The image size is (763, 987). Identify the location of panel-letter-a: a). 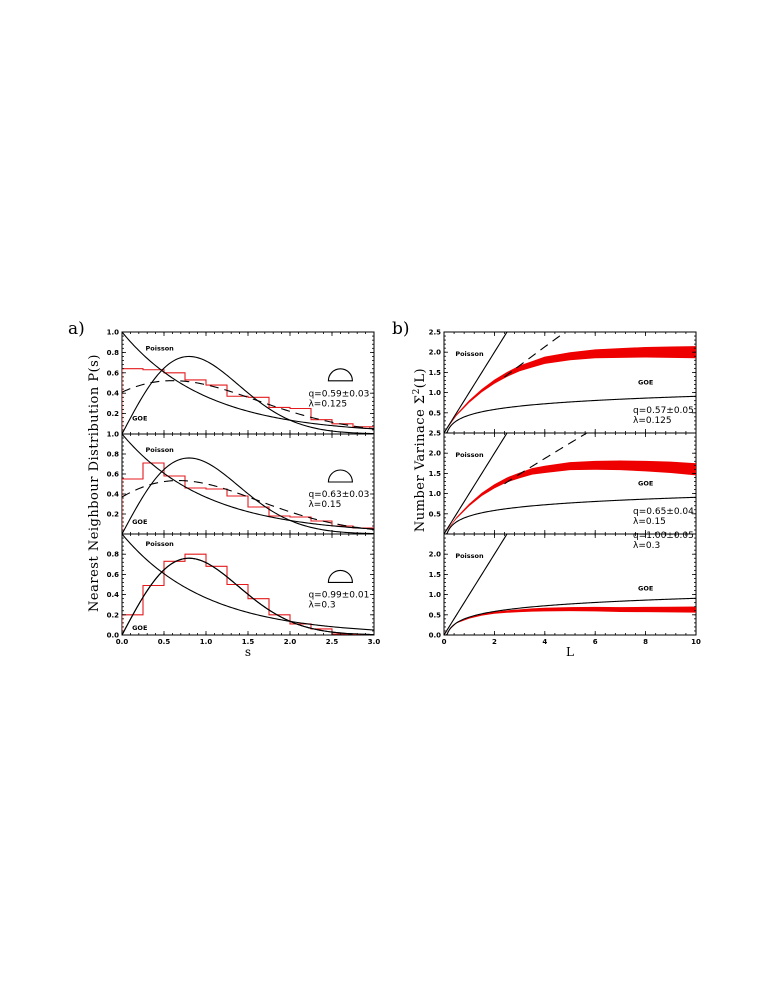
(76, 329).